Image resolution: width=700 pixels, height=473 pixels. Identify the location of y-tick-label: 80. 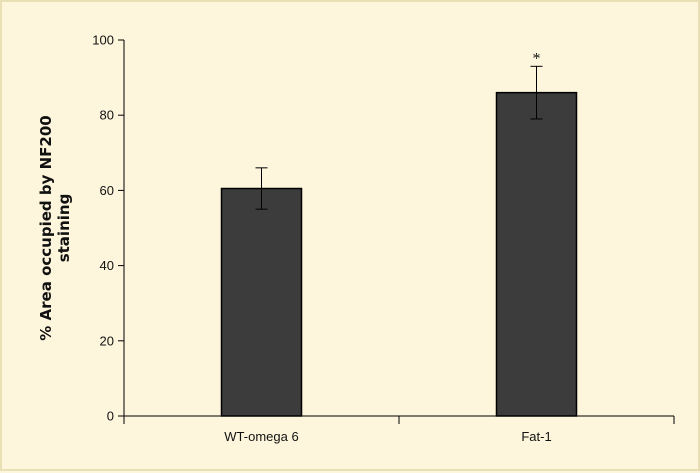
(107, 115).